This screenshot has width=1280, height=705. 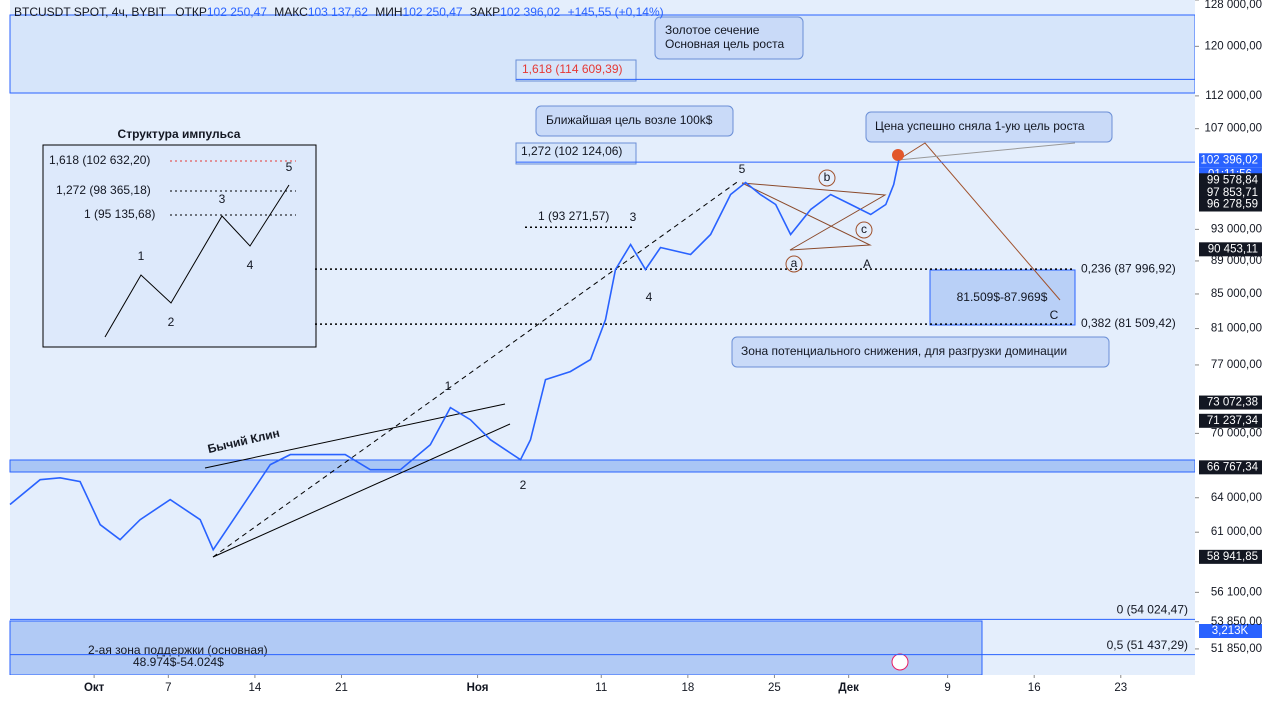 What do you see at coordinates (900, 662) in the screenshot?
I see `event-icon` at bounding box center [900, 662].